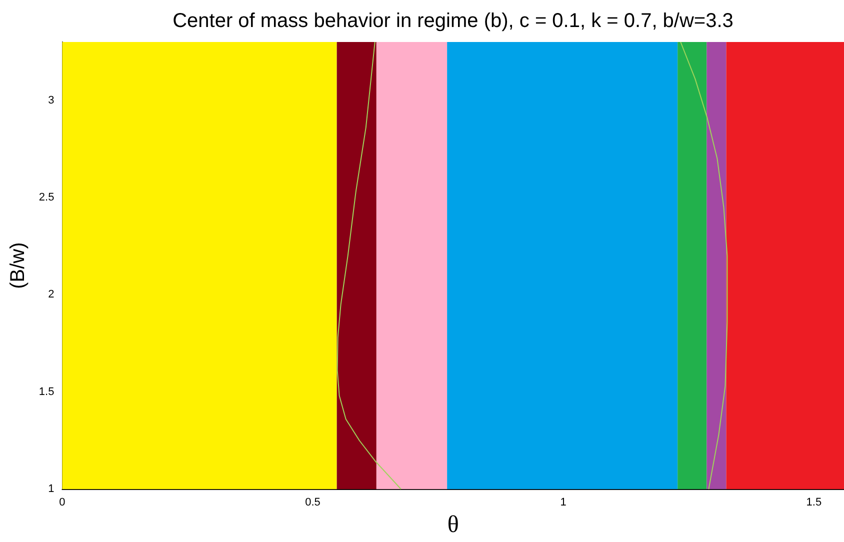  I want to click on y-axis-title: (B/w), so click(18, 265).